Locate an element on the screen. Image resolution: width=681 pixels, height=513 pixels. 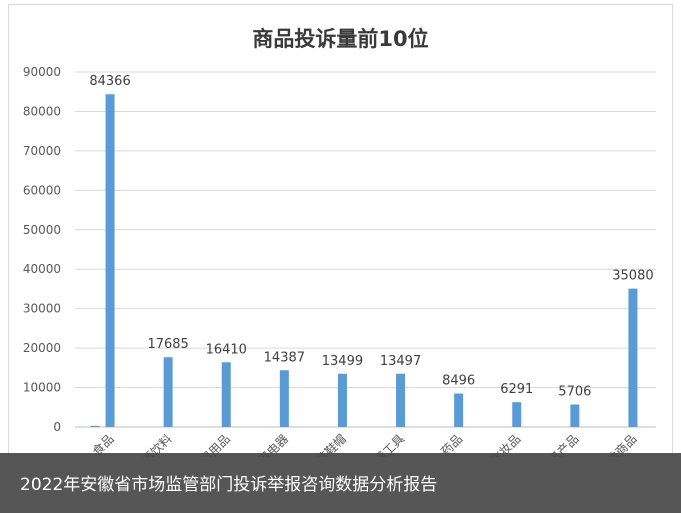
chart-title: 商品投诉量前10位 is located at coordinates (340, 39).